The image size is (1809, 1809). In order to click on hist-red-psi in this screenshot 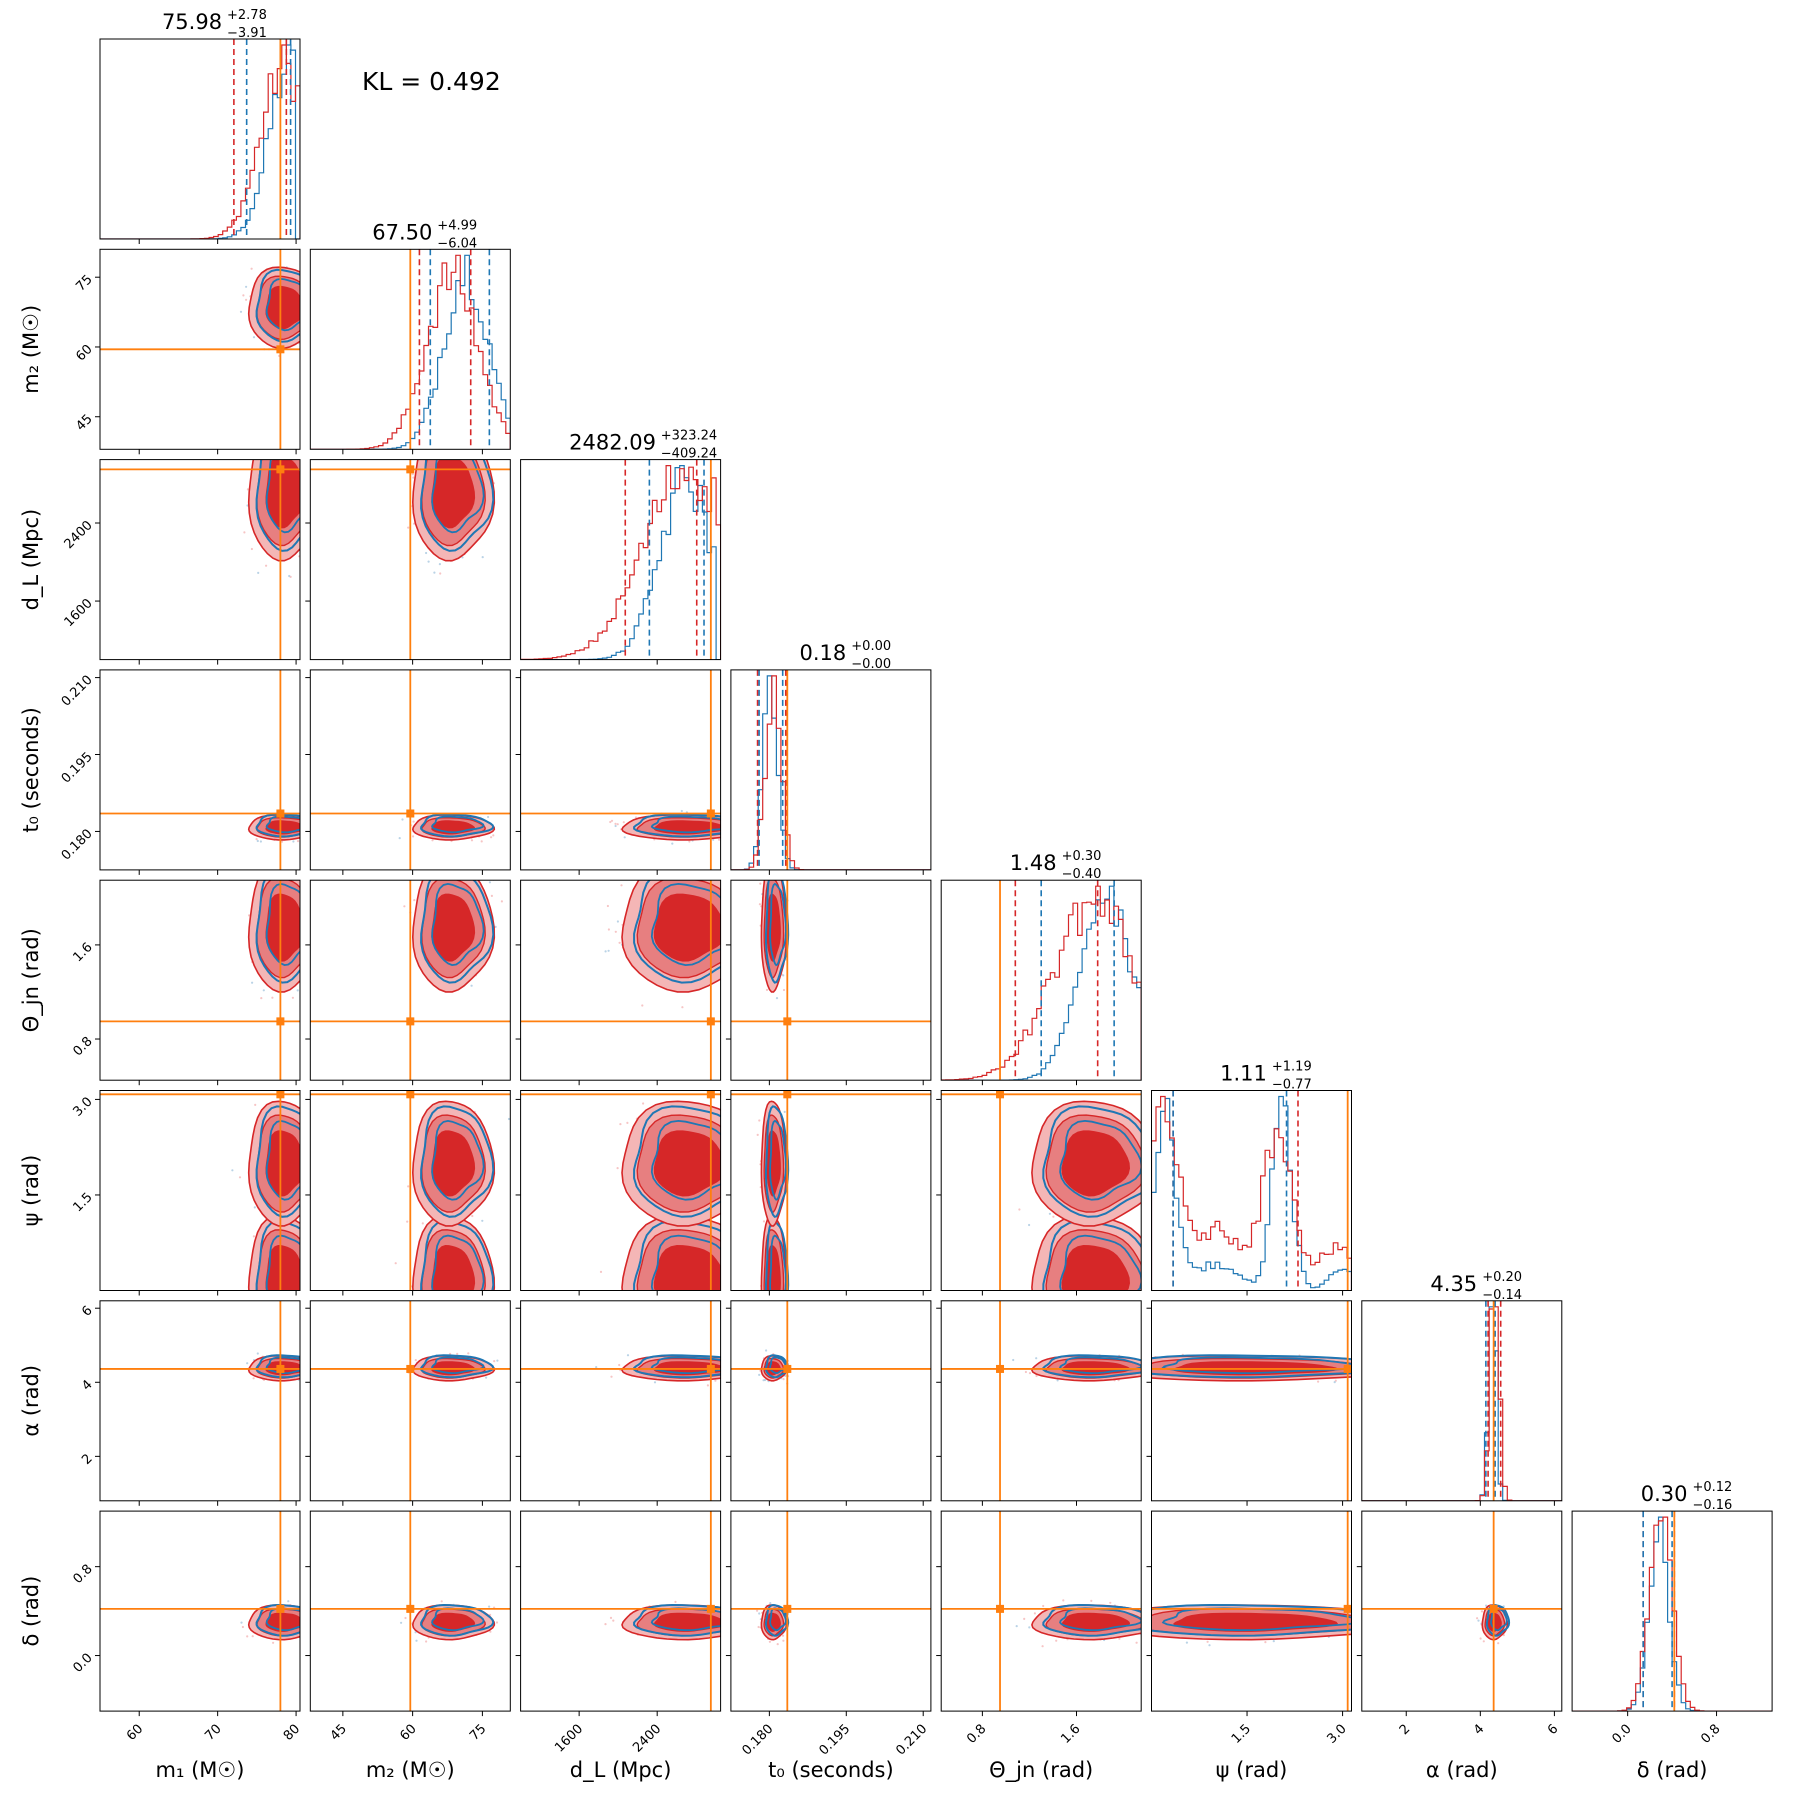, I will do `click(1251, 1193)`.